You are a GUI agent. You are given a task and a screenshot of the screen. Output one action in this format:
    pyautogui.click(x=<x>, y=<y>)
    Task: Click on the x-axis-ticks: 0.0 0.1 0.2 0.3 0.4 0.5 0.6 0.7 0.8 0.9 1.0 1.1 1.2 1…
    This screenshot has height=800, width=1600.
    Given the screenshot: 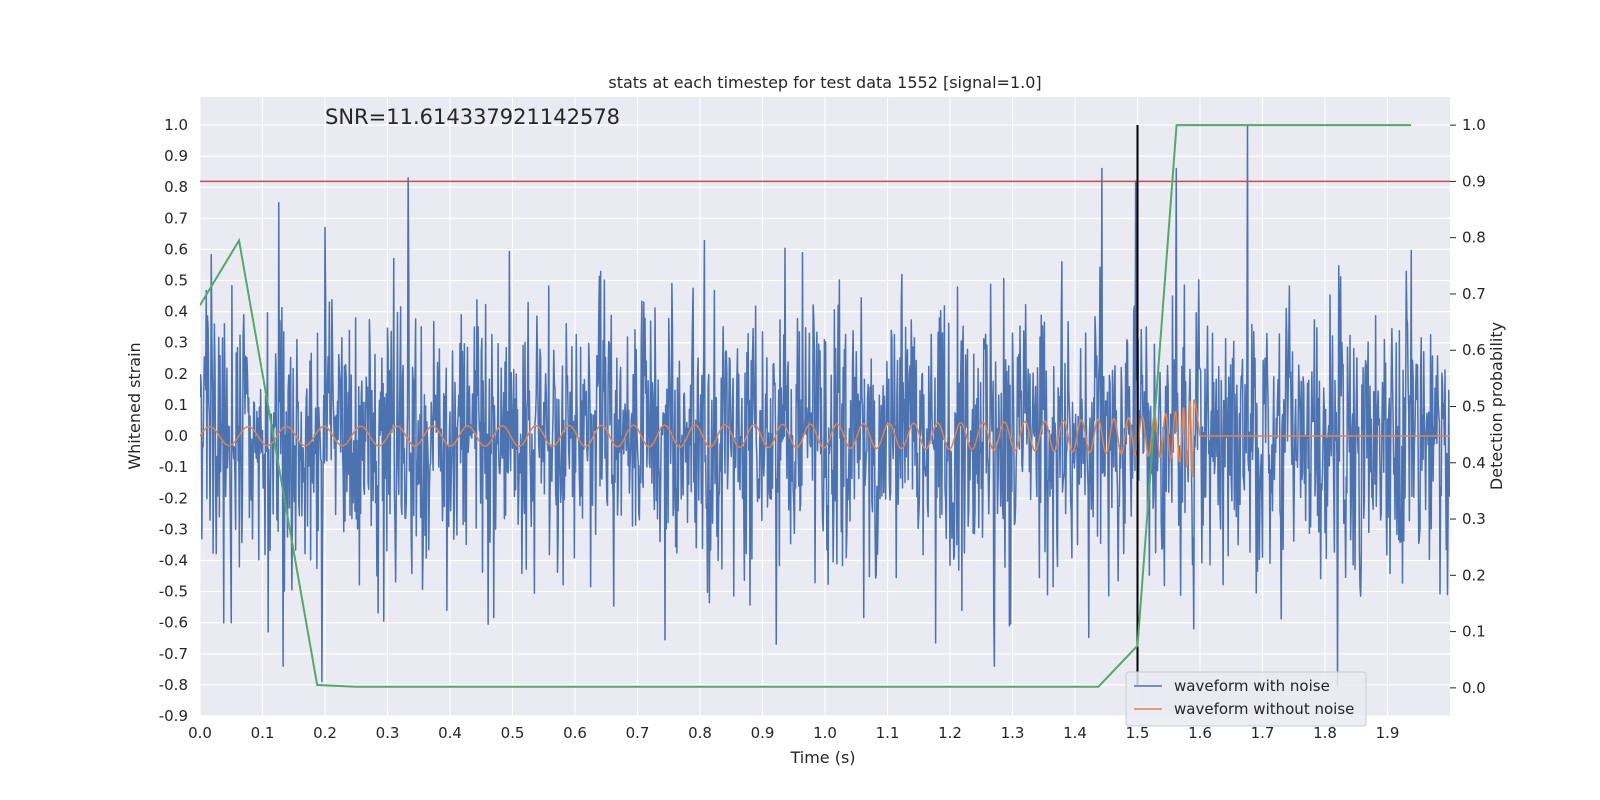 What is the action you would take?
    pyautogui.click(x=793, y=733)
    